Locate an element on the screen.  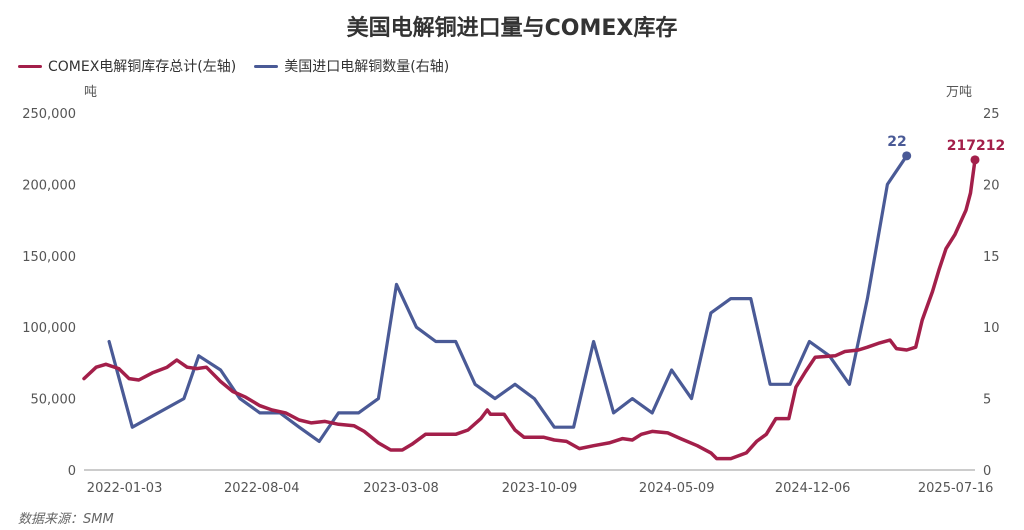
left-tick-label: 200,000 is located at coordinates (49, 185).